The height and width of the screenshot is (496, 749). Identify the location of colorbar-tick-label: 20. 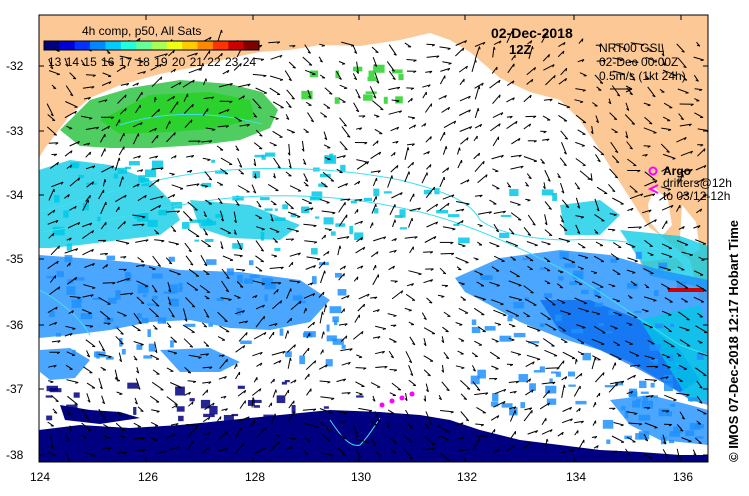
(179, 62).